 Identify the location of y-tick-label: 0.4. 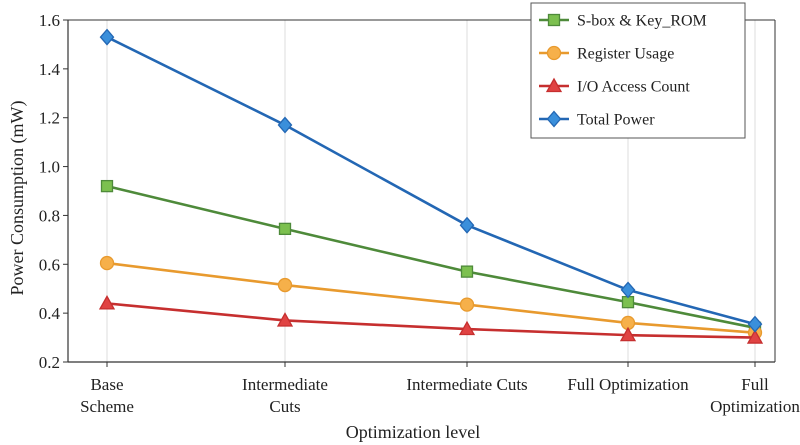
(50, 313).